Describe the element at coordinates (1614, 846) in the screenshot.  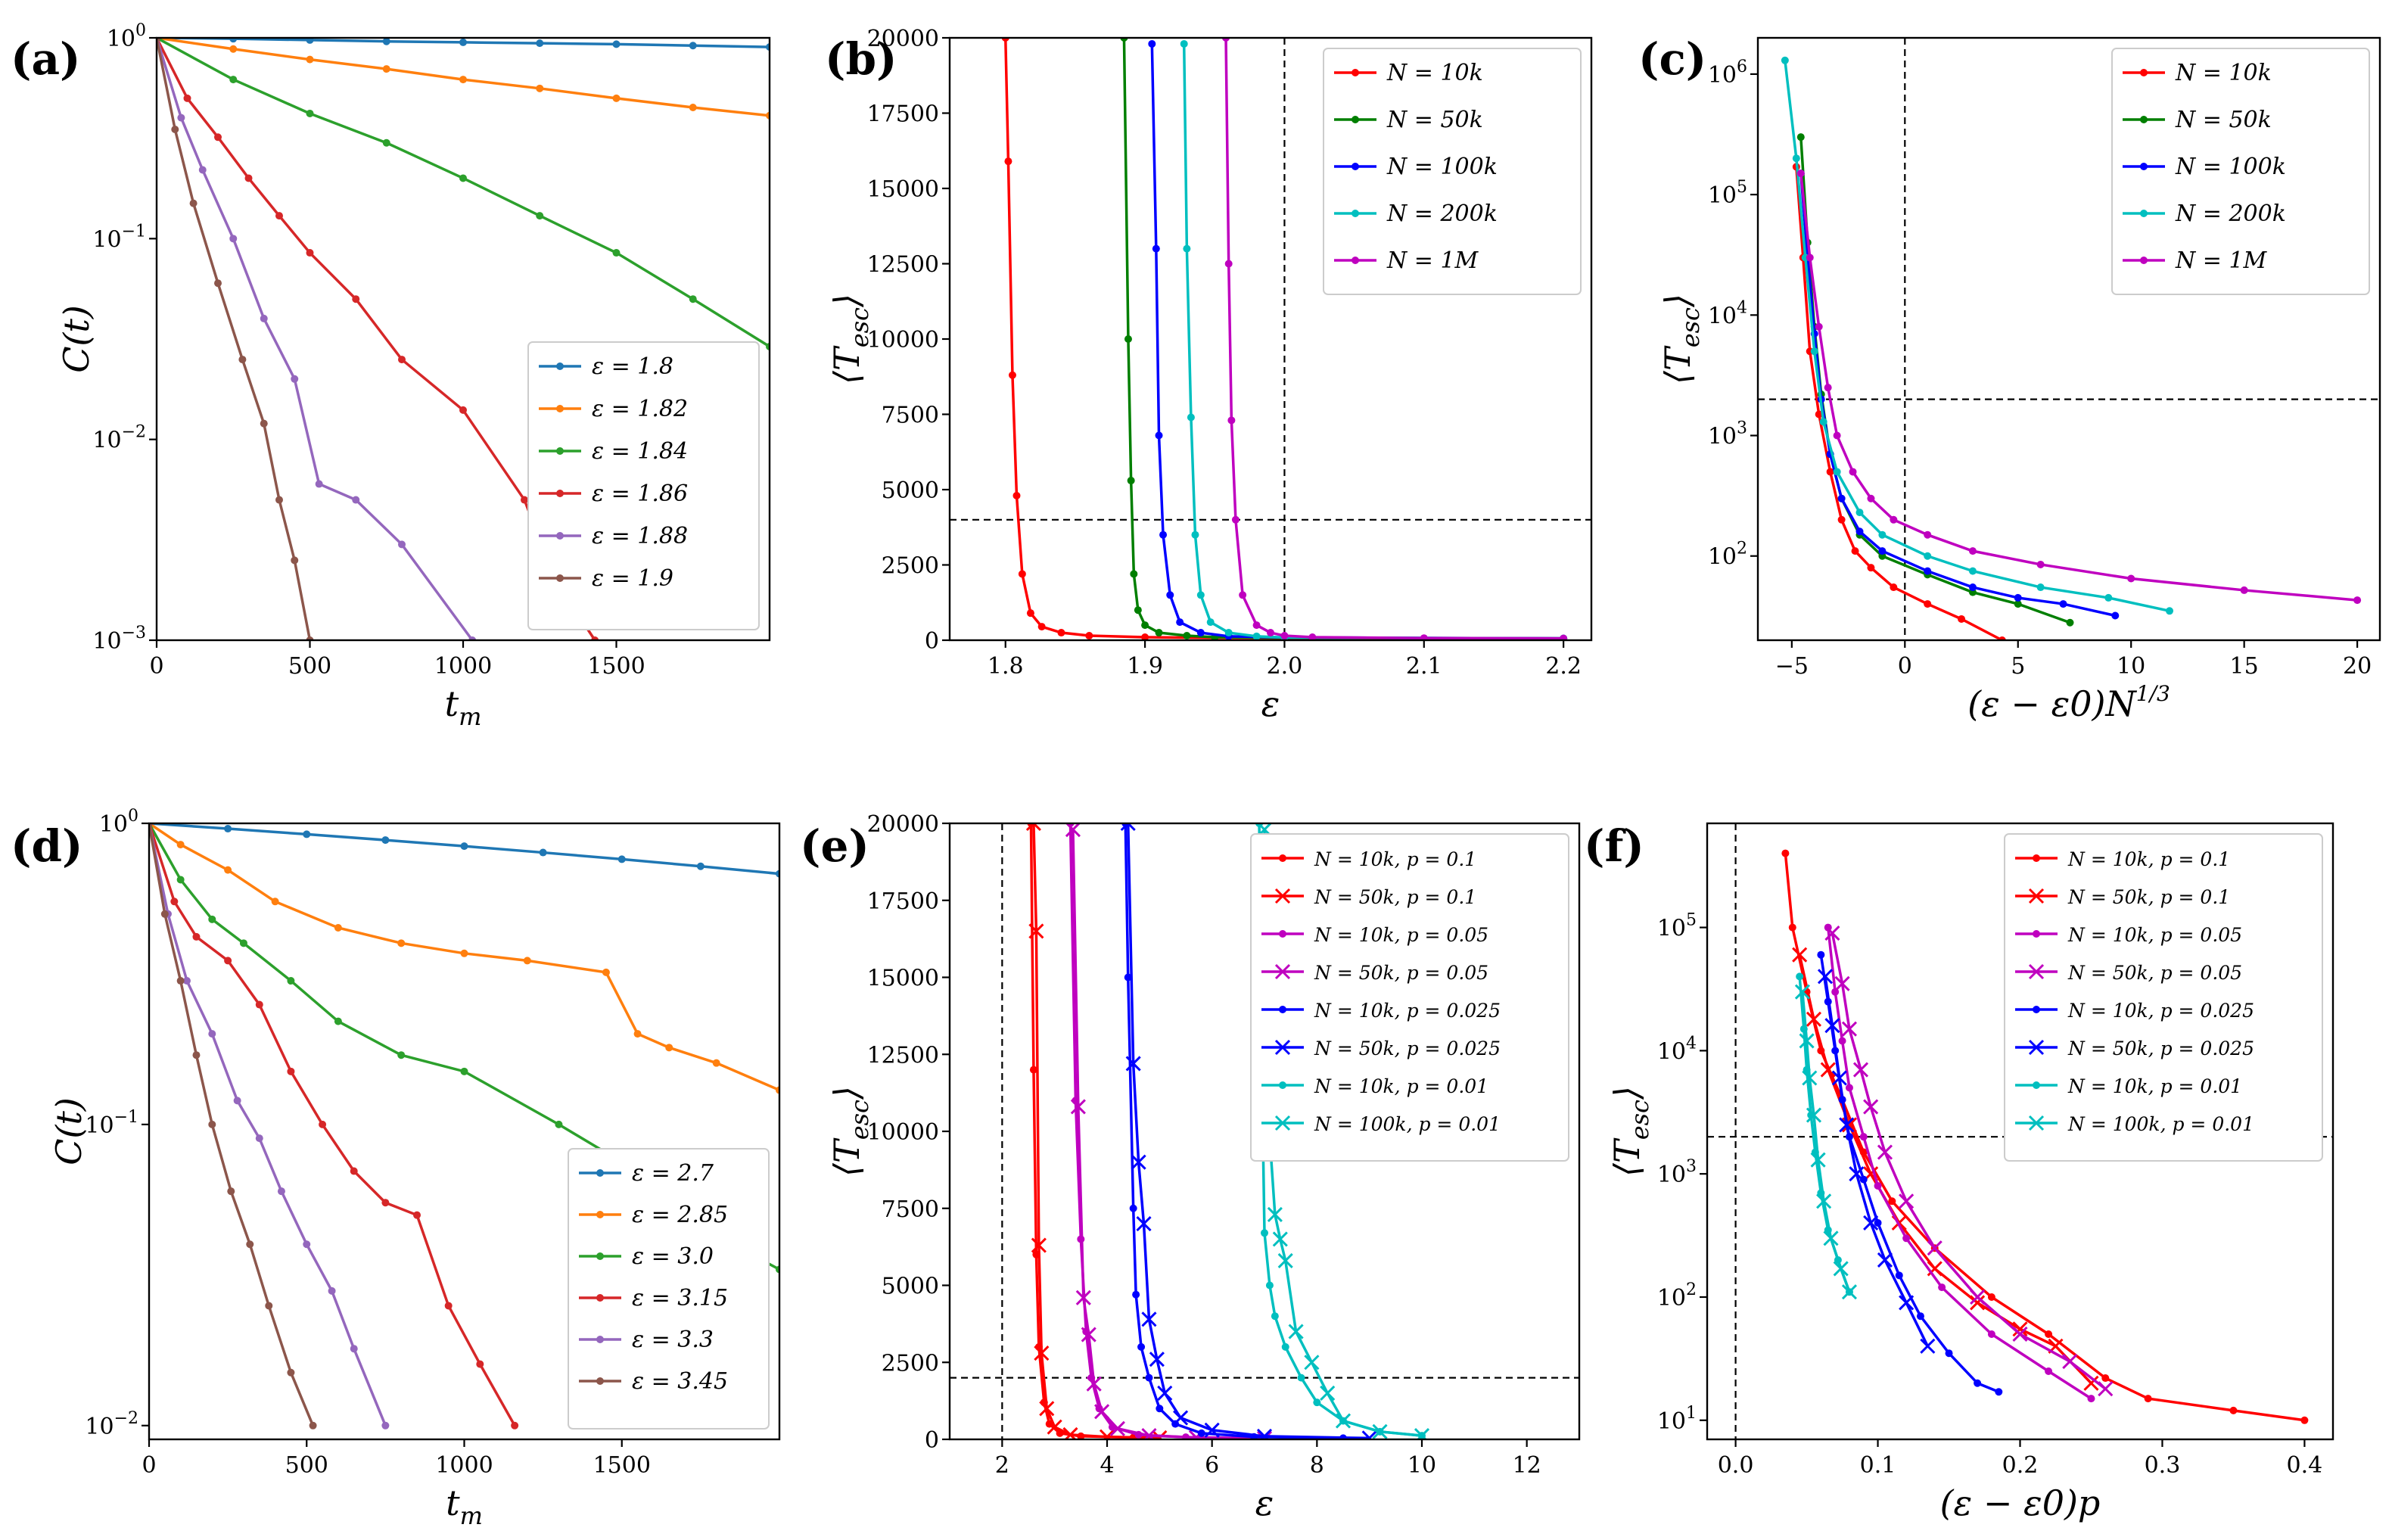
I see `panel-label: (f)` at that location.